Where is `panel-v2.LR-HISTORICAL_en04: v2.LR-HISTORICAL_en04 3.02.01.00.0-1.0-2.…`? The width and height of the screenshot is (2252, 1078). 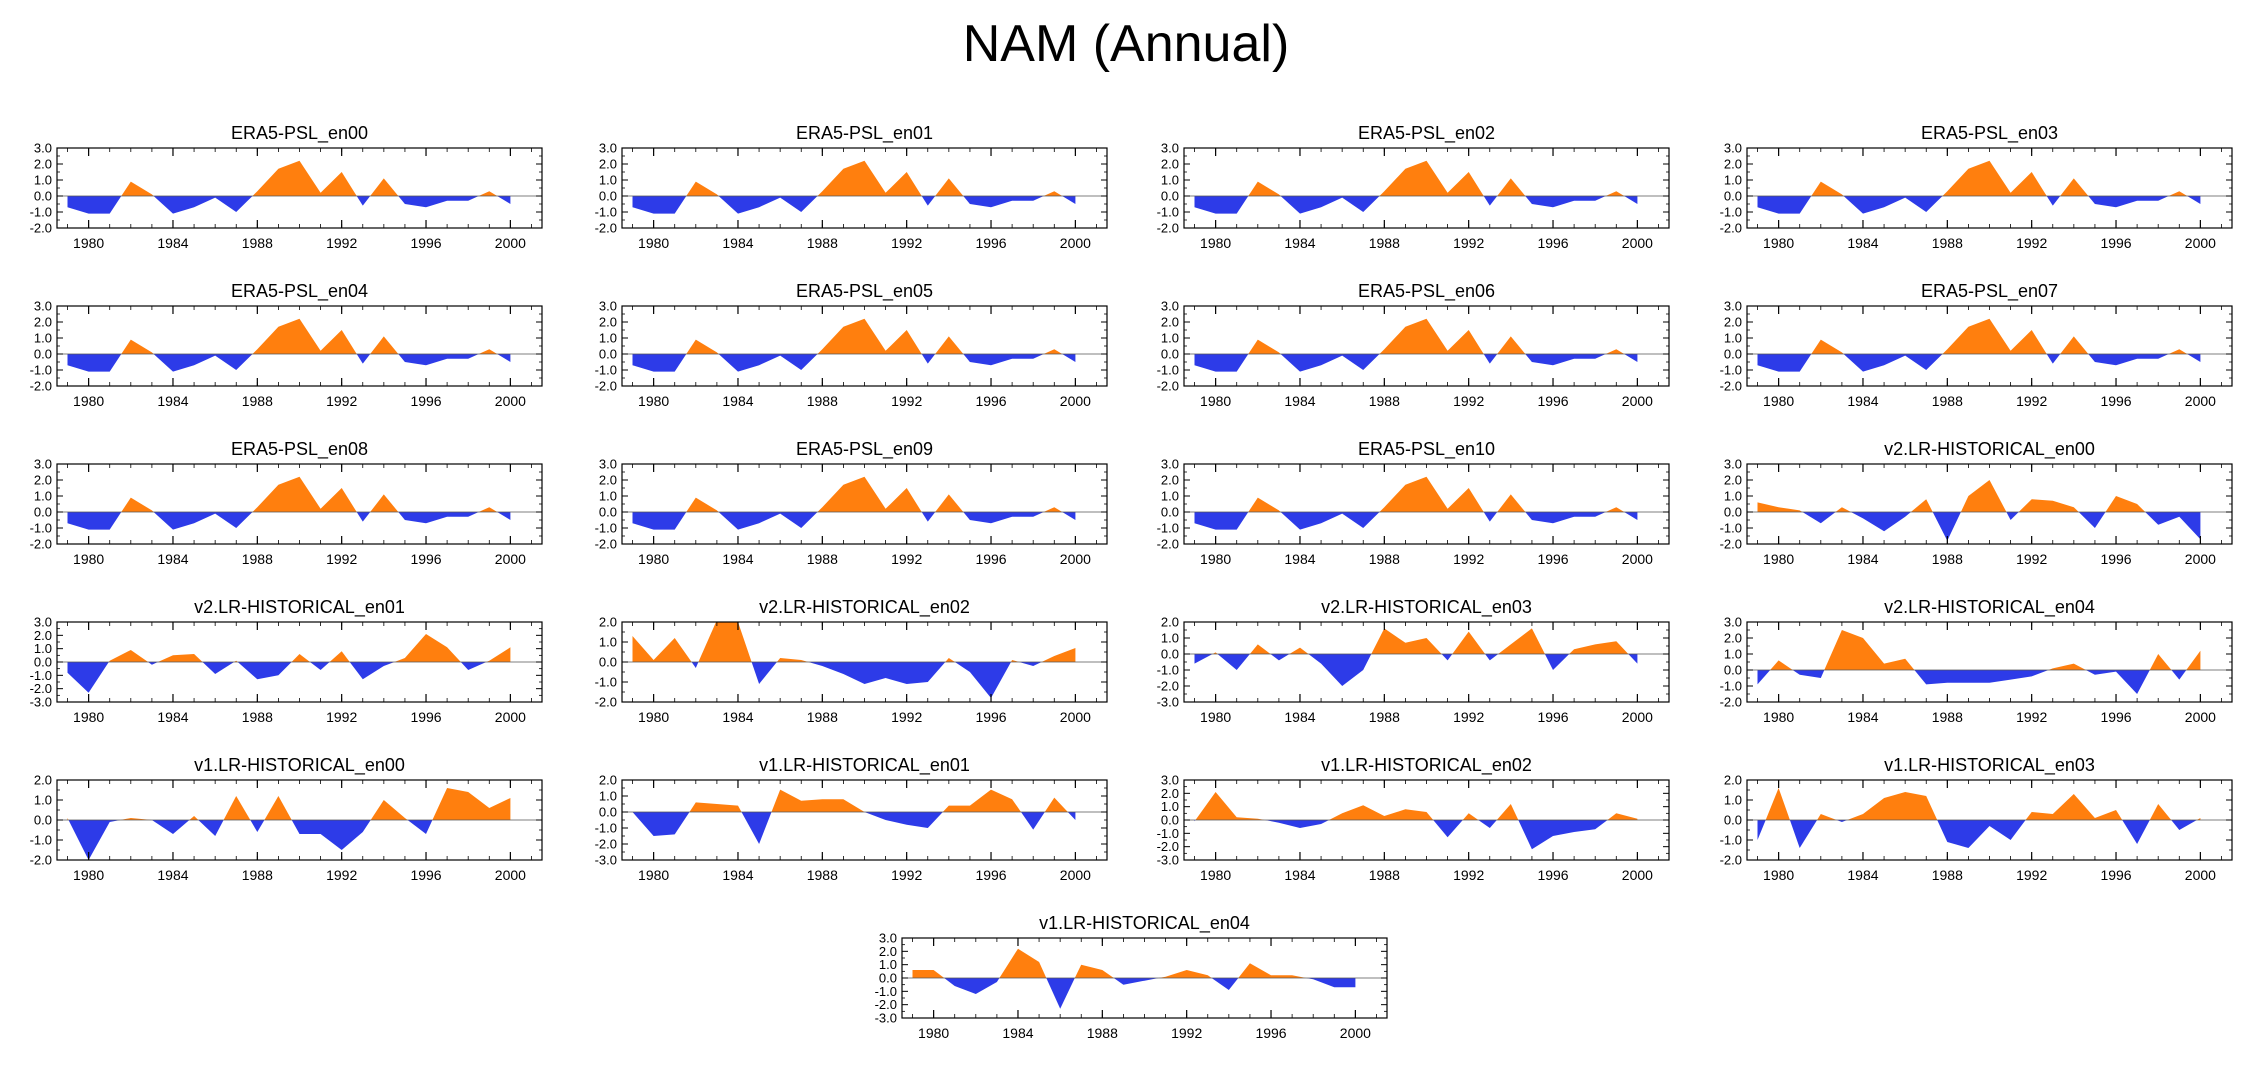
panel-v2.LR-HISTORICAL_en04: v2.LR-HISTORICAL_en04 3.02.01.00.0-1.0-2.… is located at coordinates (1976, 661).